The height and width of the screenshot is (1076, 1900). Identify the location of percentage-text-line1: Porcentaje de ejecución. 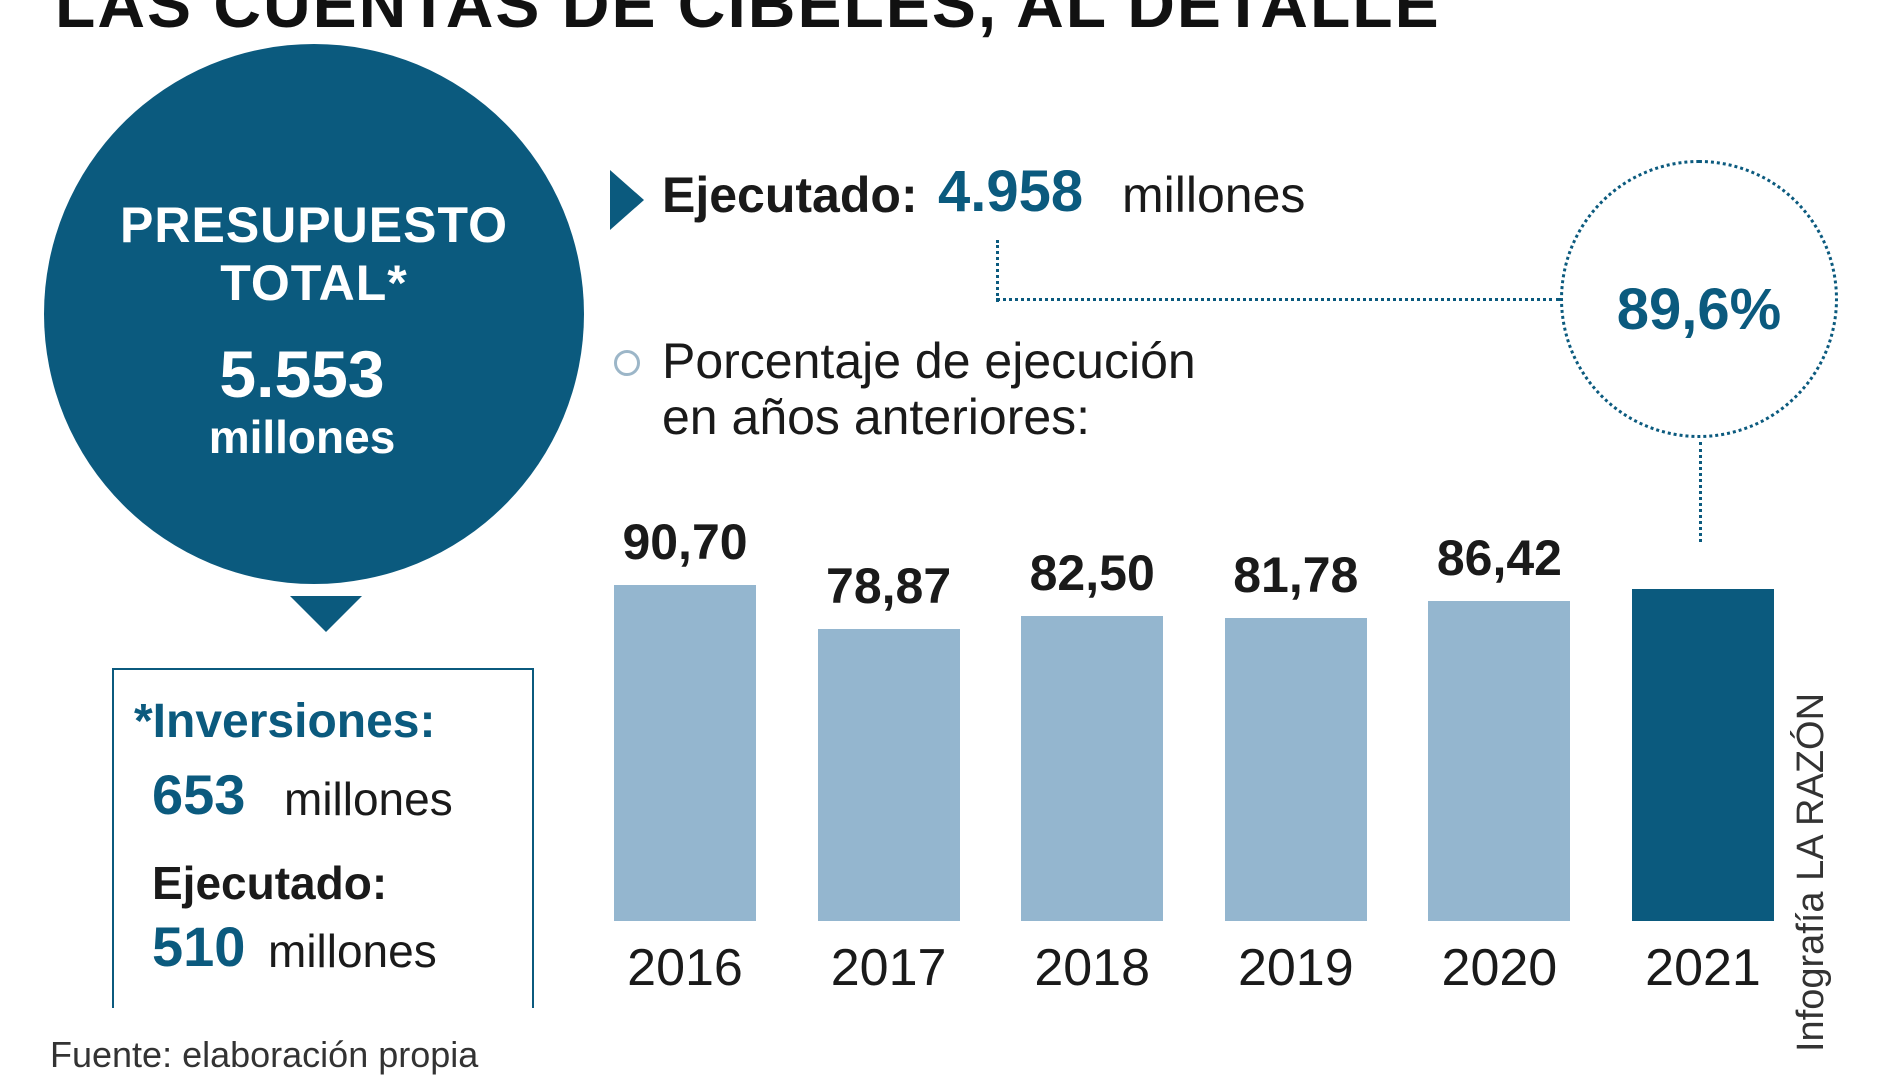
(929, 361).